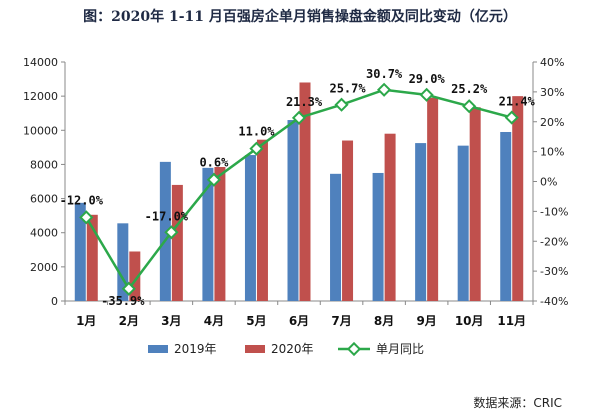 The image size is (600, 415). Describe the element at coordinates (511, 321) in the screenshot. I see `x-tick-label: 11月` at that location.